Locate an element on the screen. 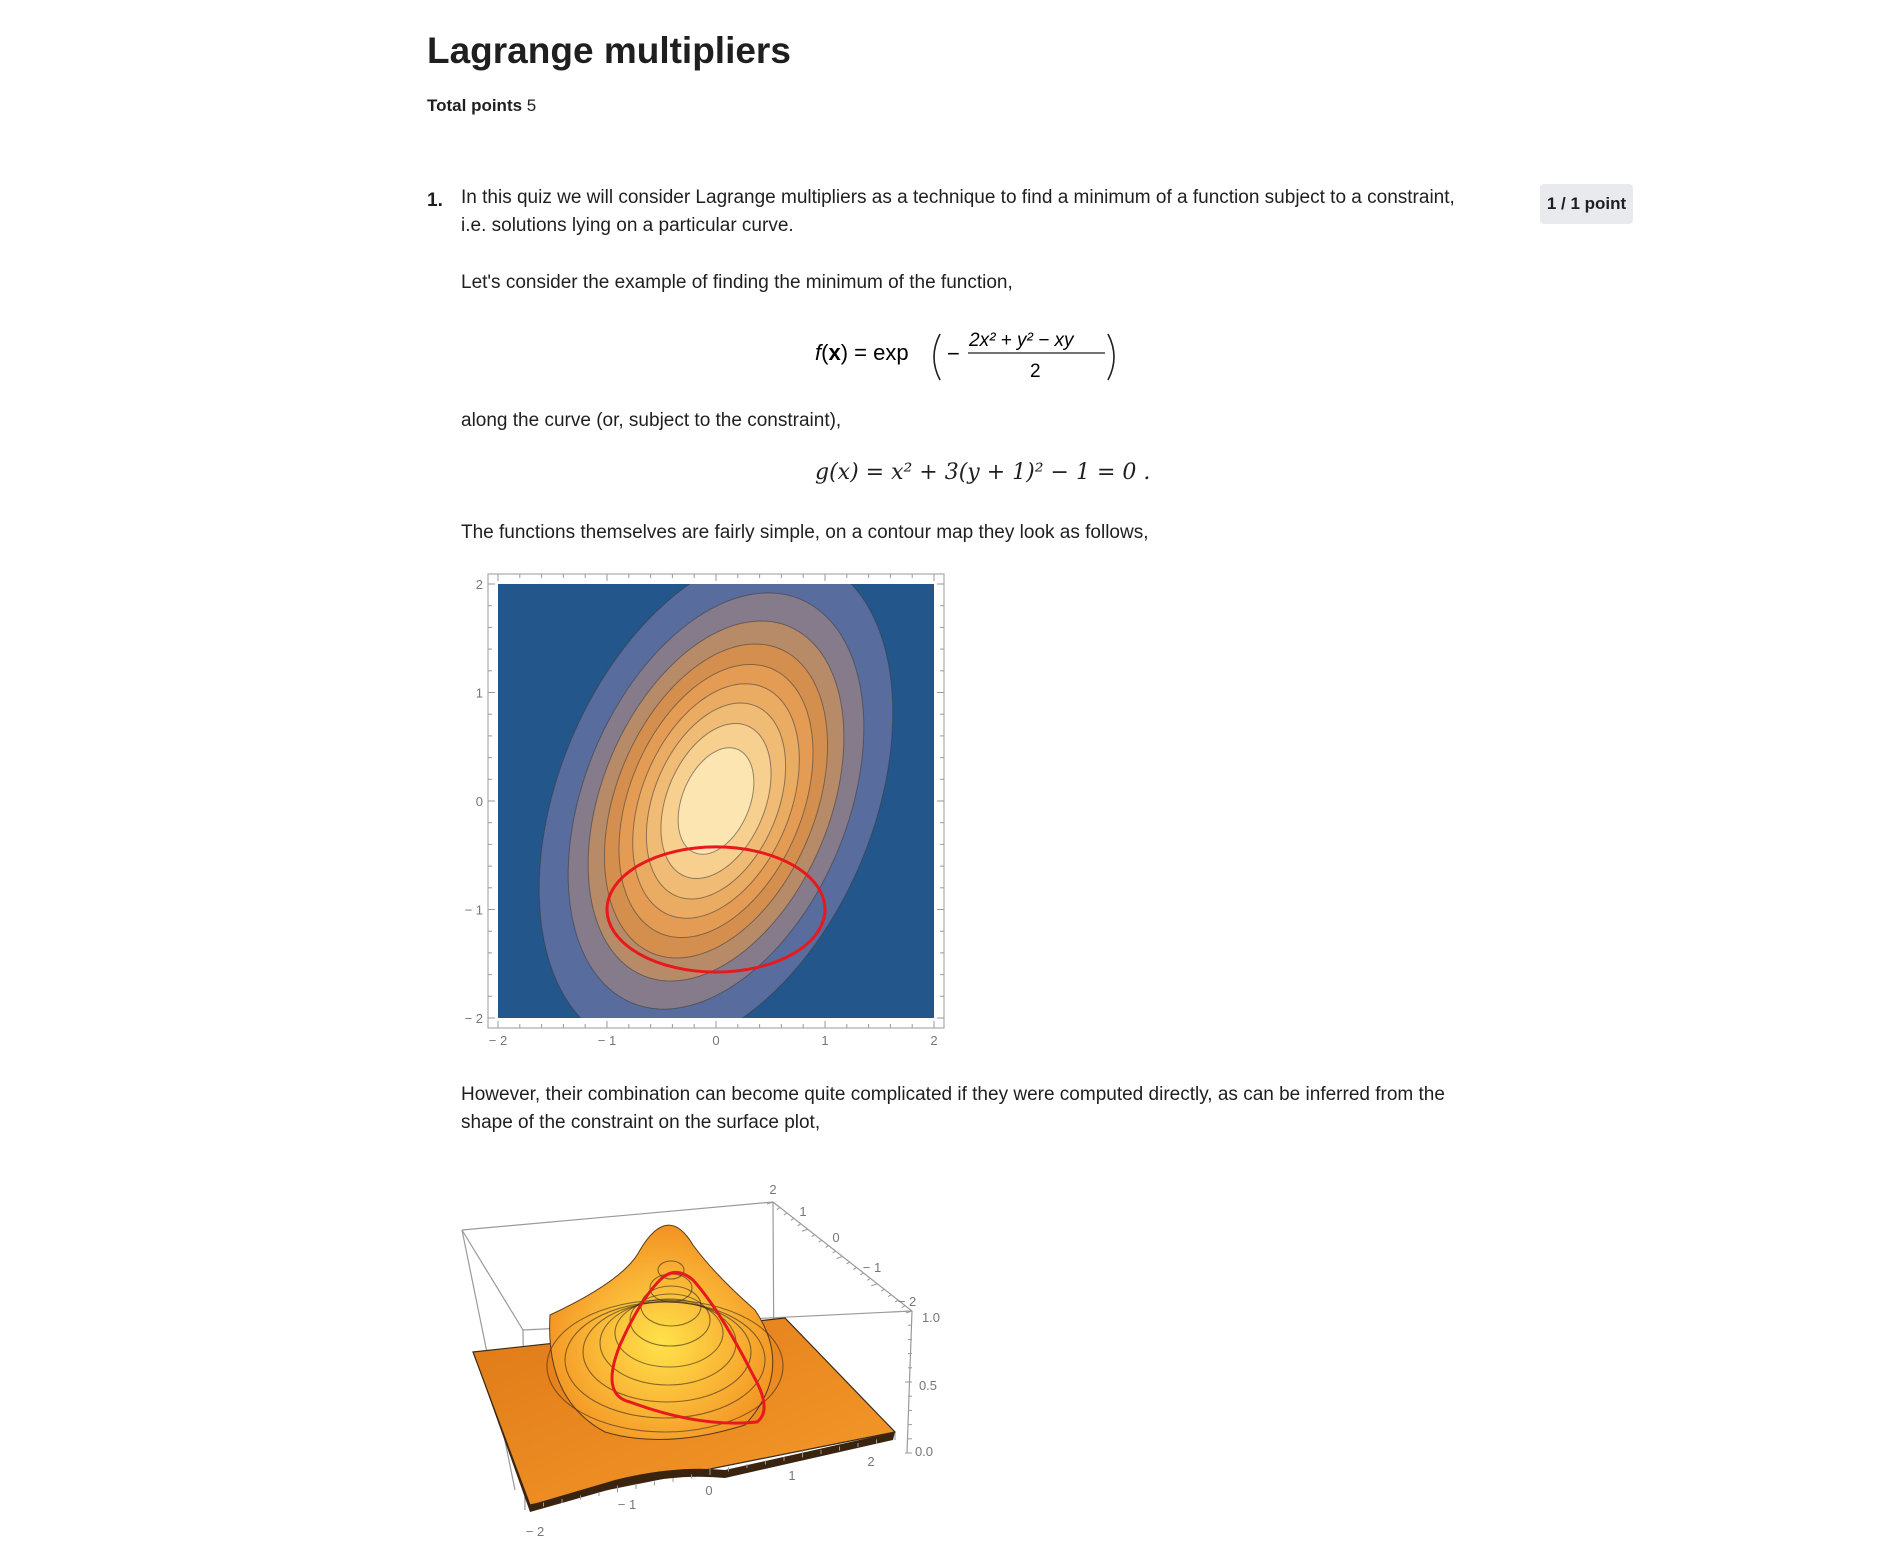 The image size is (1898, 1552). question-number: 1. is located at coordinates (435, 200).